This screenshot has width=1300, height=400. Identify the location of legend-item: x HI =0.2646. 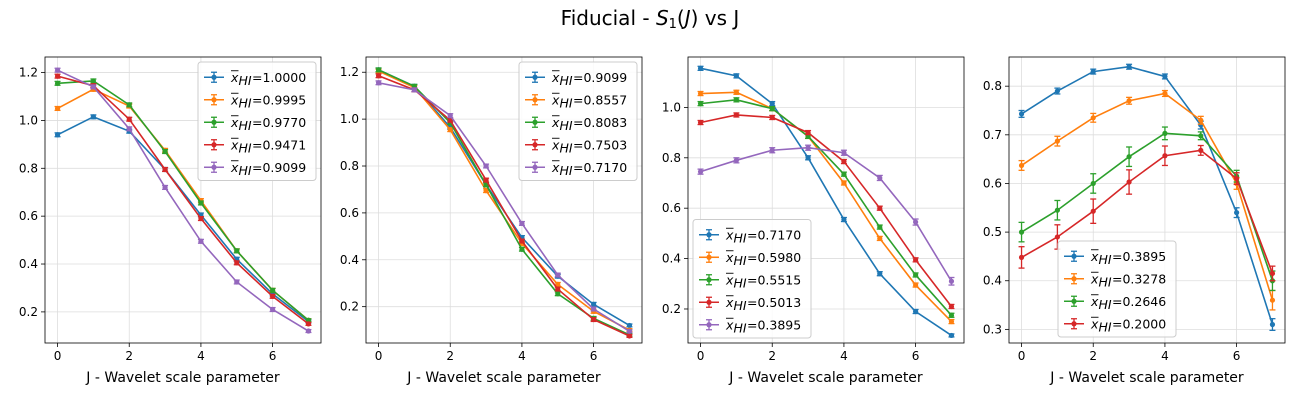
(1115, 303).